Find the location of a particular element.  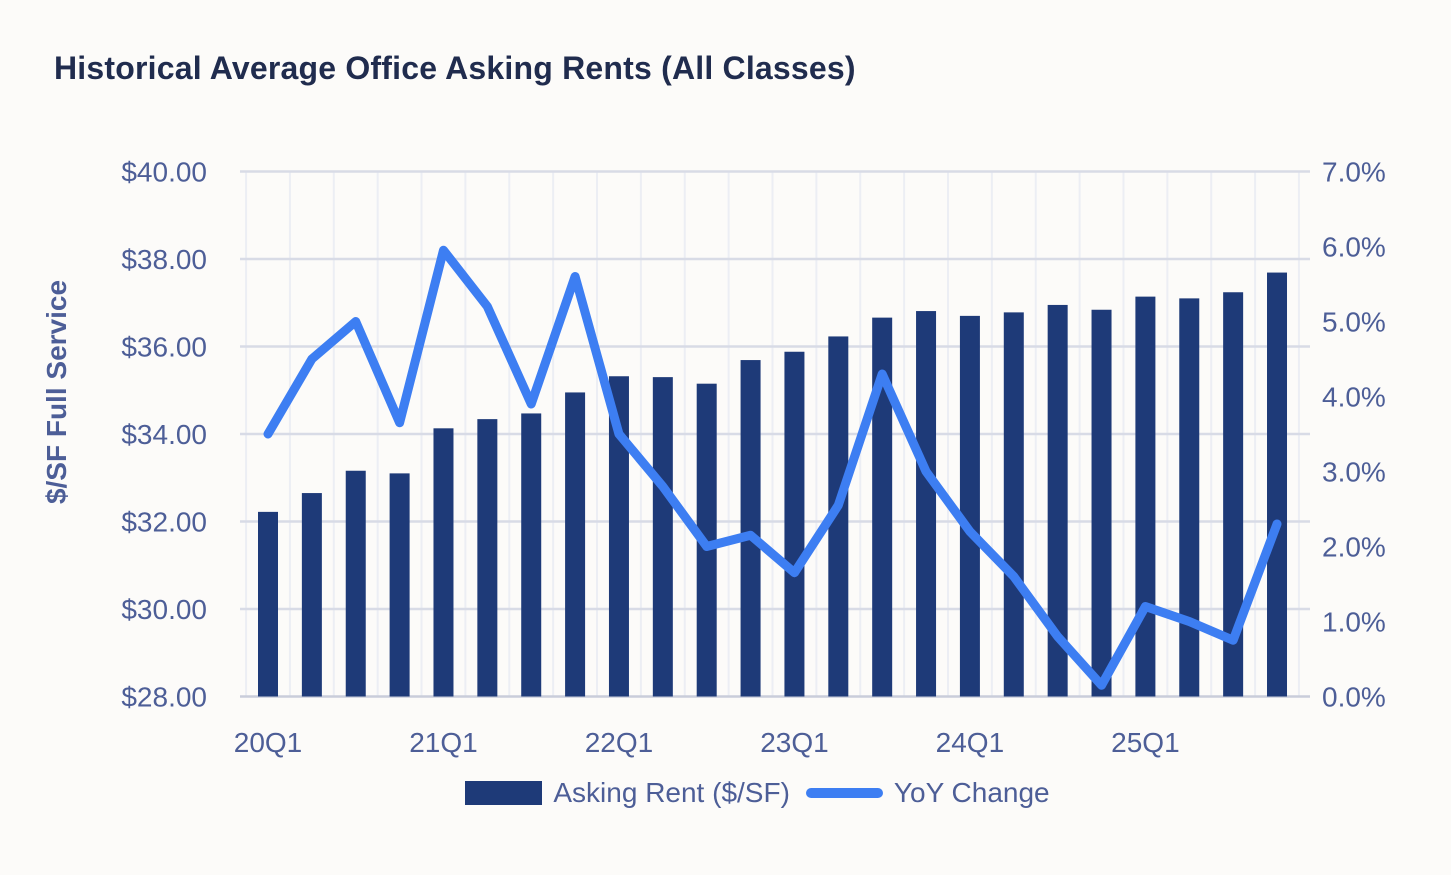

x-axis-tick-label: 24Q1 is located at coordinates (970, 742).